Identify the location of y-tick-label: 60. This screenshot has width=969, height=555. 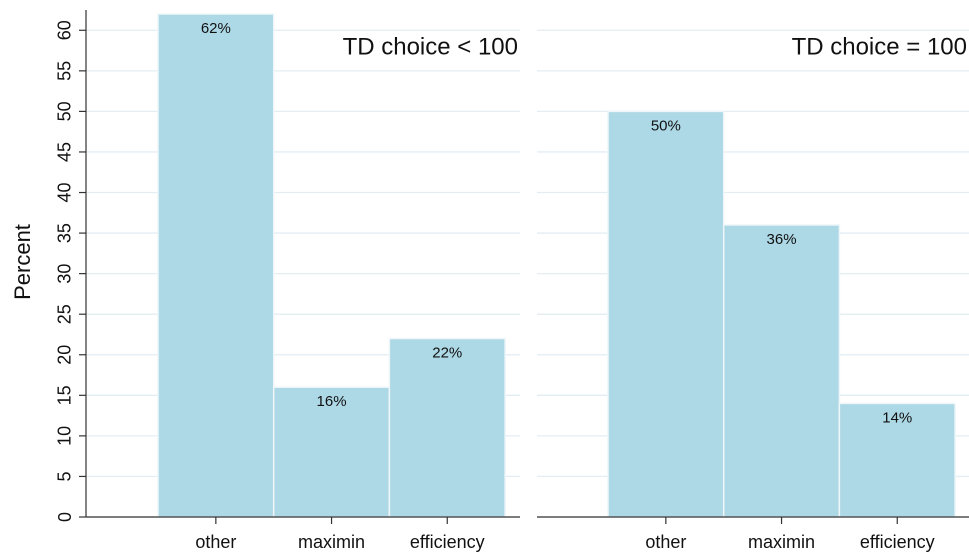
(65, 30).